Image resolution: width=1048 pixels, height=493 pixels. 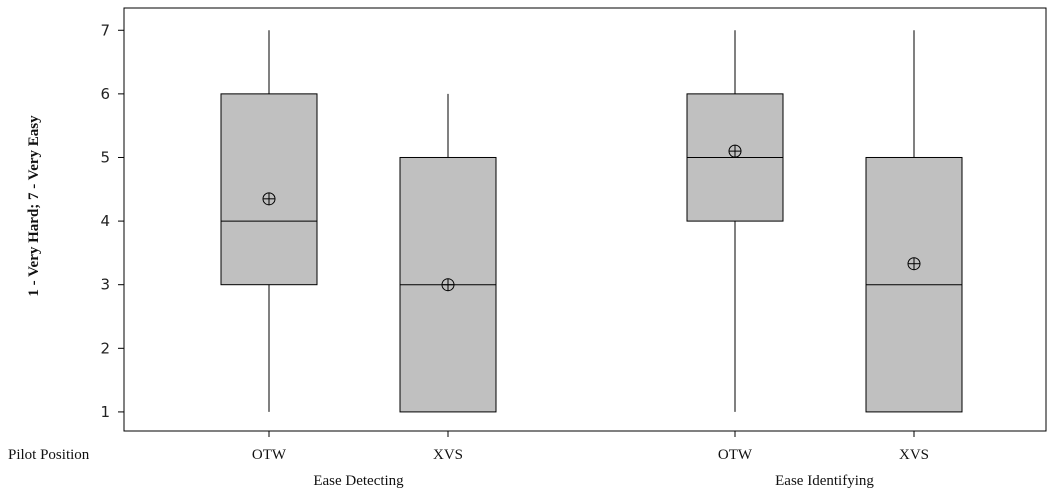 What do you see at coordinates (824, 481) in the screenshot?
I see `group-label: Ease Identifying` at bounding box center [824, 481].